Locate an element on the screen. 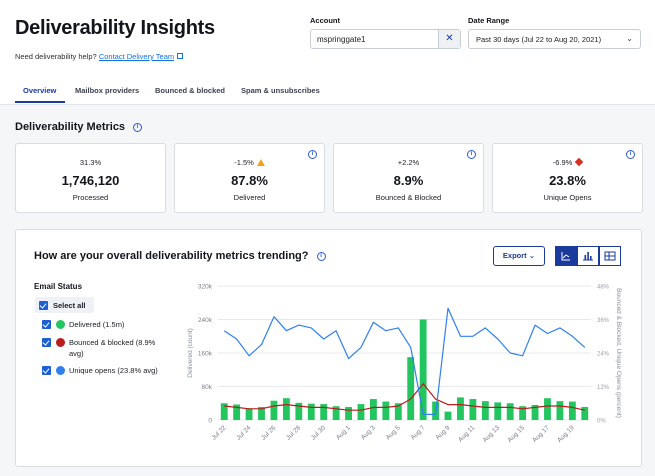 The width and height of the screenshot is (655, 476). x-tick-label: Jul 24 is located at coordinates (243, 432).